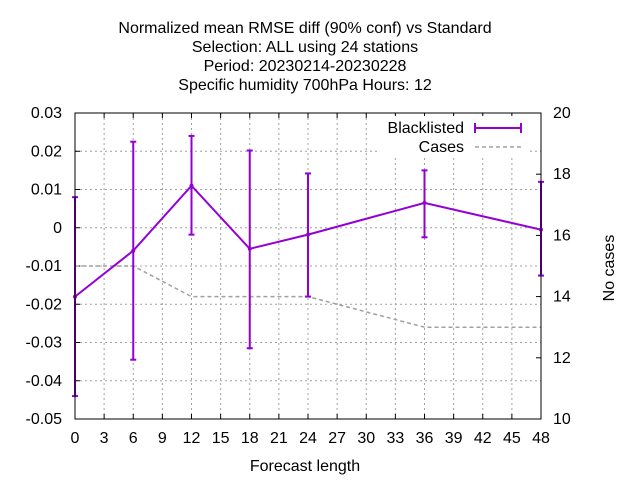 This screenshot has height=480, width=640. Describe the element at coordinates (441, 147) in the screenshot. I see `legend-label-cases: Cases` at that location.